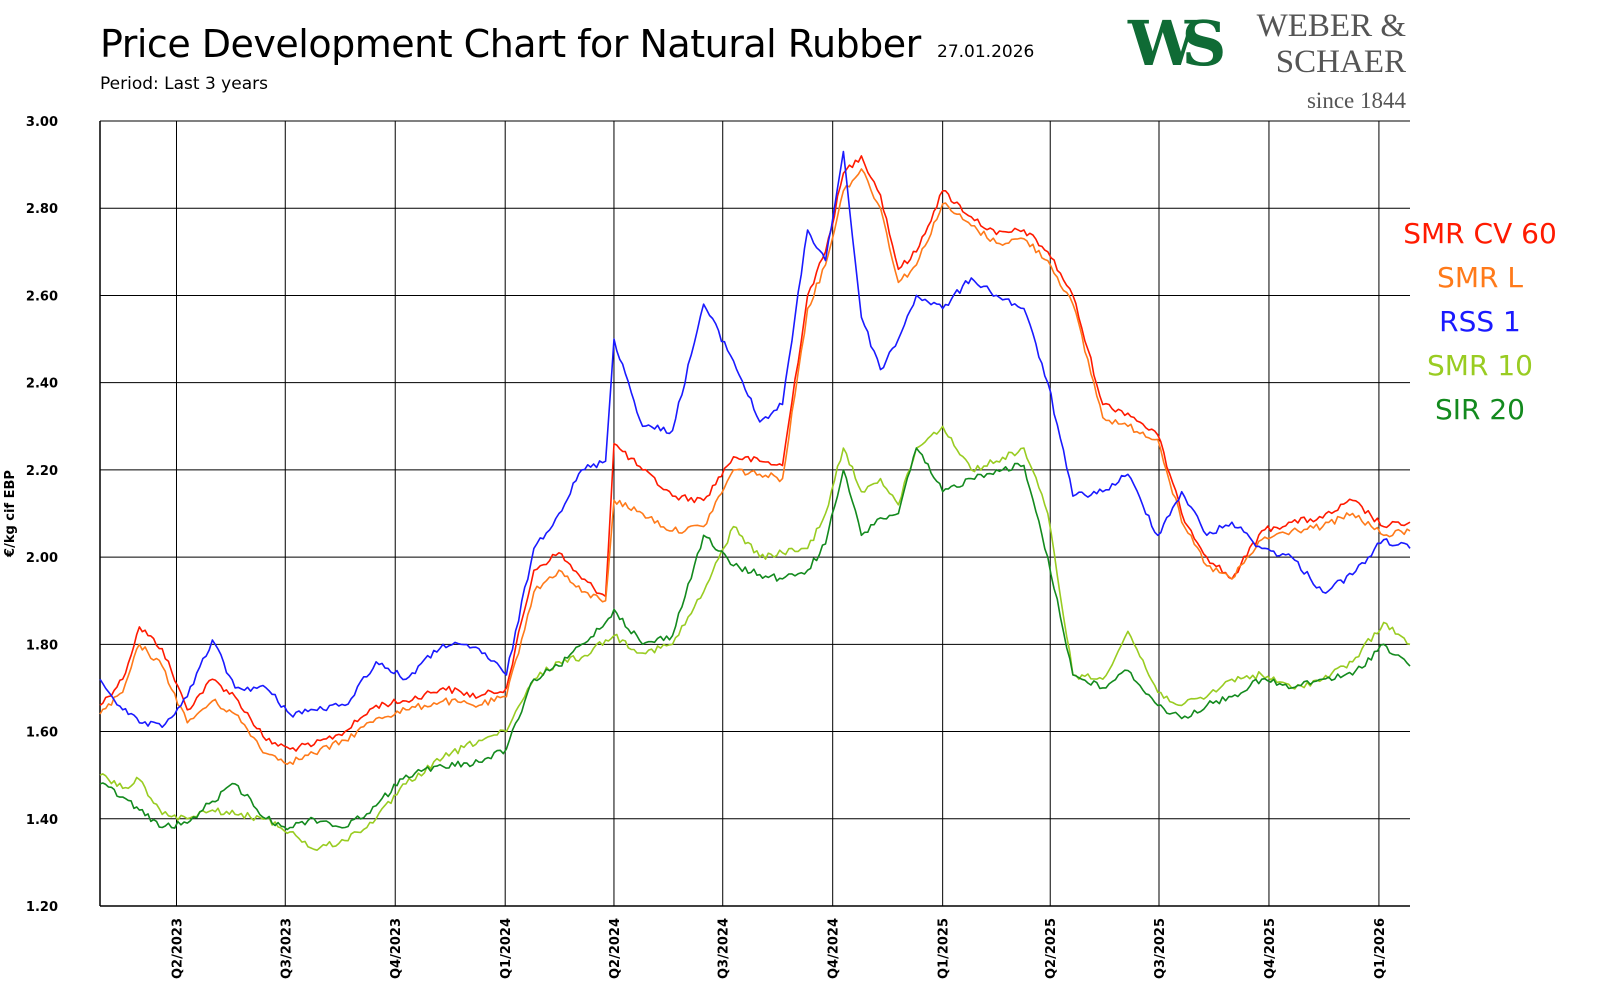 This screenshot has width=1600, height=1000. I want to click on x-tick-label: Q4/2025, so click(1270, 948).